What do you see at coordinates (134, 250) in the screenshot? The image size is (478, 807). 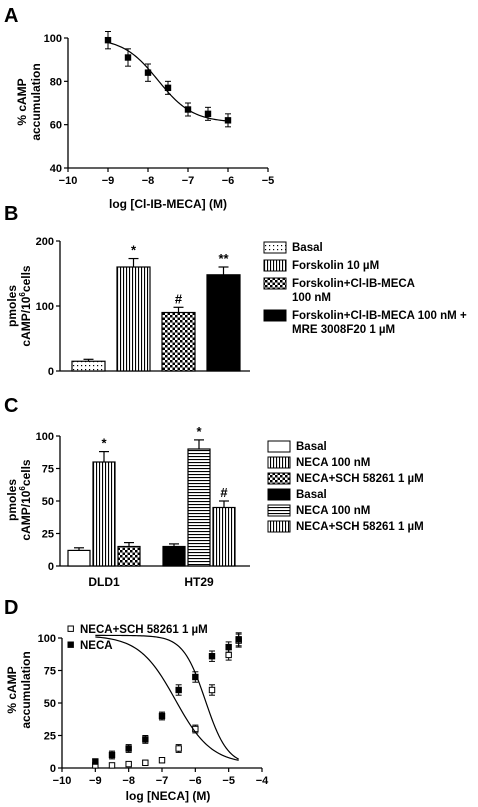 I see `panel-b-significance-label: *` at bounding box center [134, 250].